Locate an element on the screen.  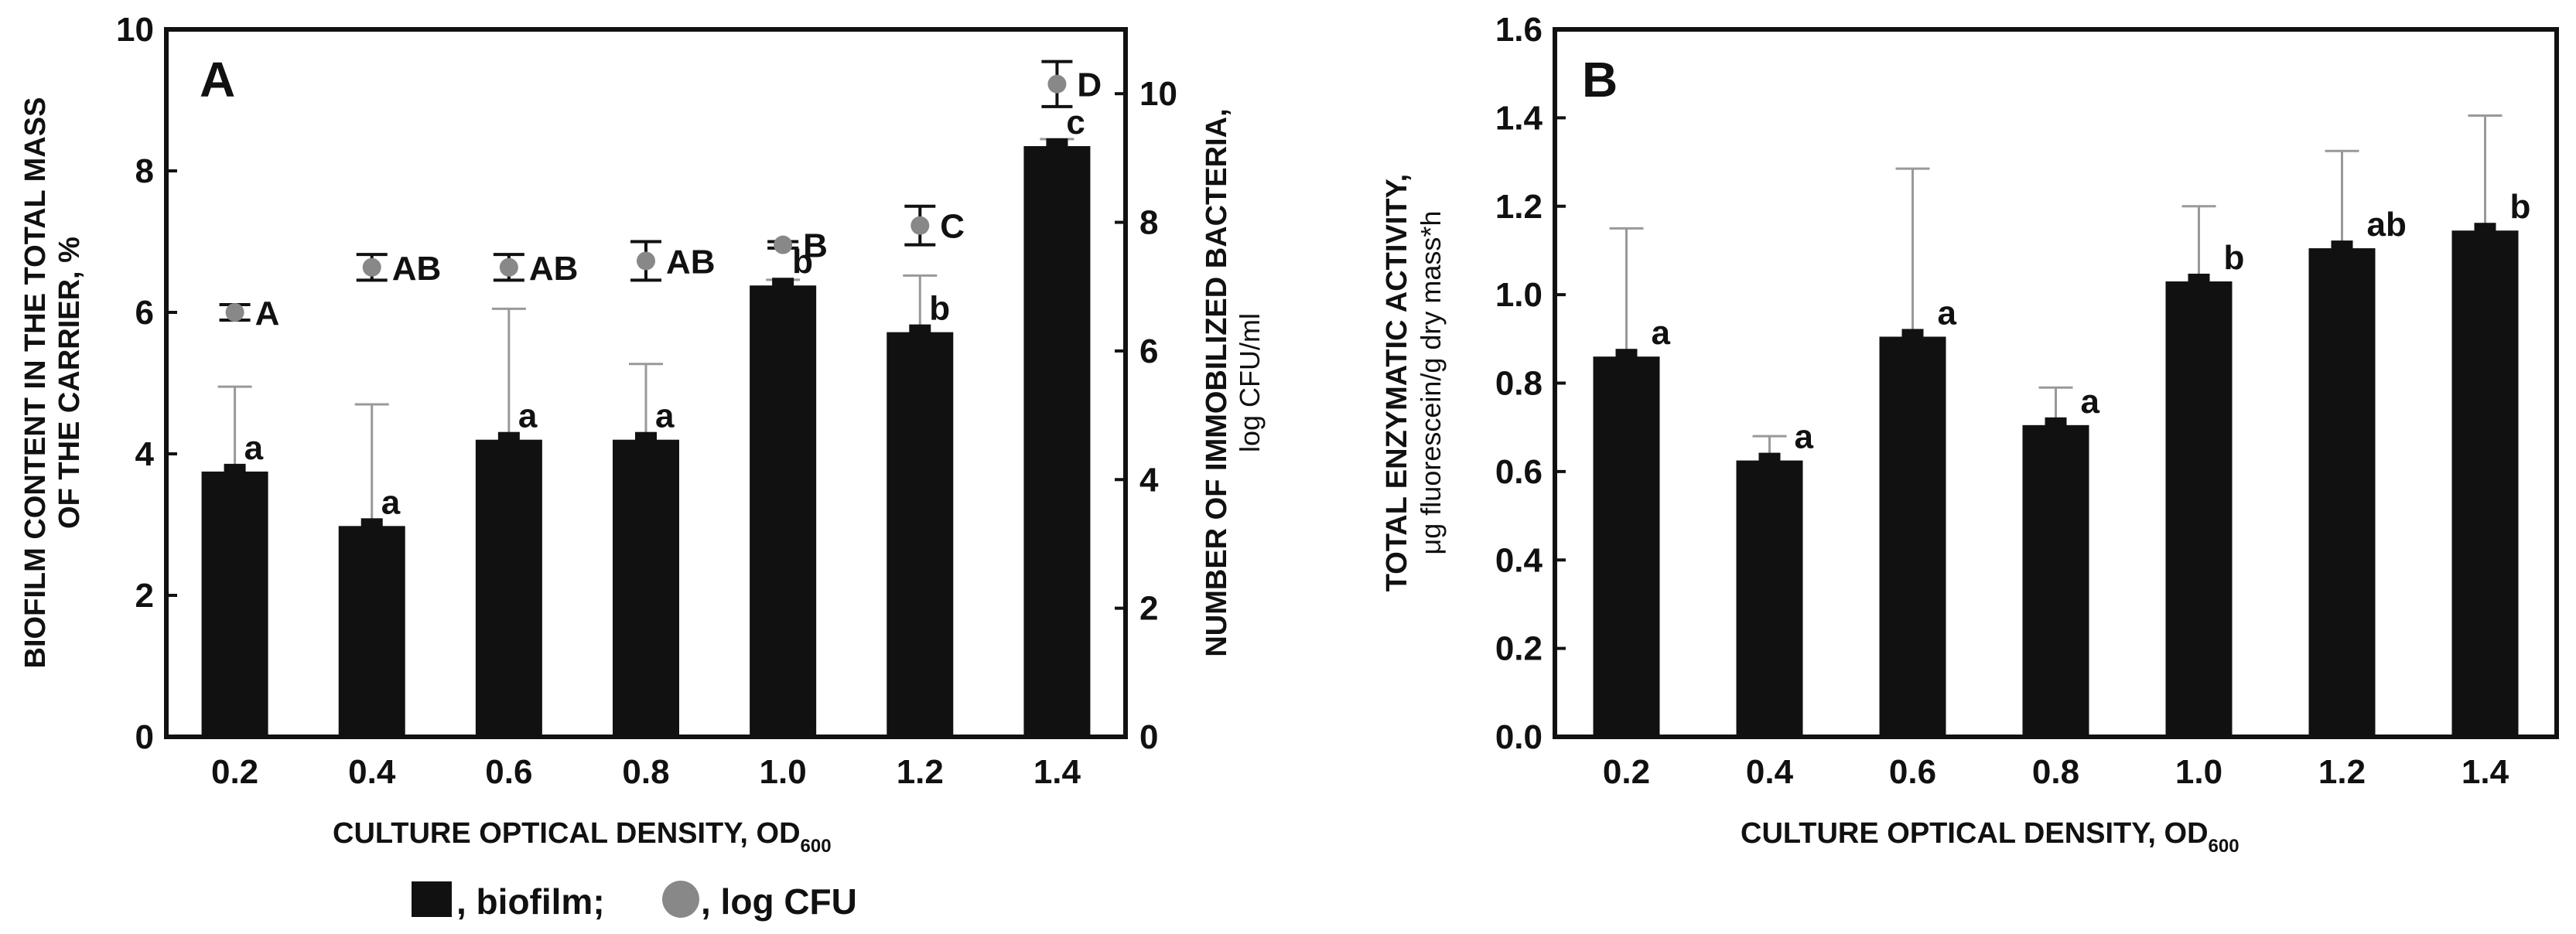
panel-a-cfu-sig-label: C is located at coordinates (952, 227).